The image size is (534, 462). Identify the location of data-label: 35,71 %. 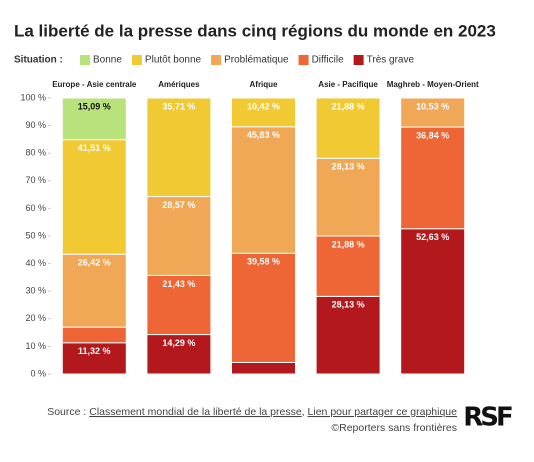
(178, 106).